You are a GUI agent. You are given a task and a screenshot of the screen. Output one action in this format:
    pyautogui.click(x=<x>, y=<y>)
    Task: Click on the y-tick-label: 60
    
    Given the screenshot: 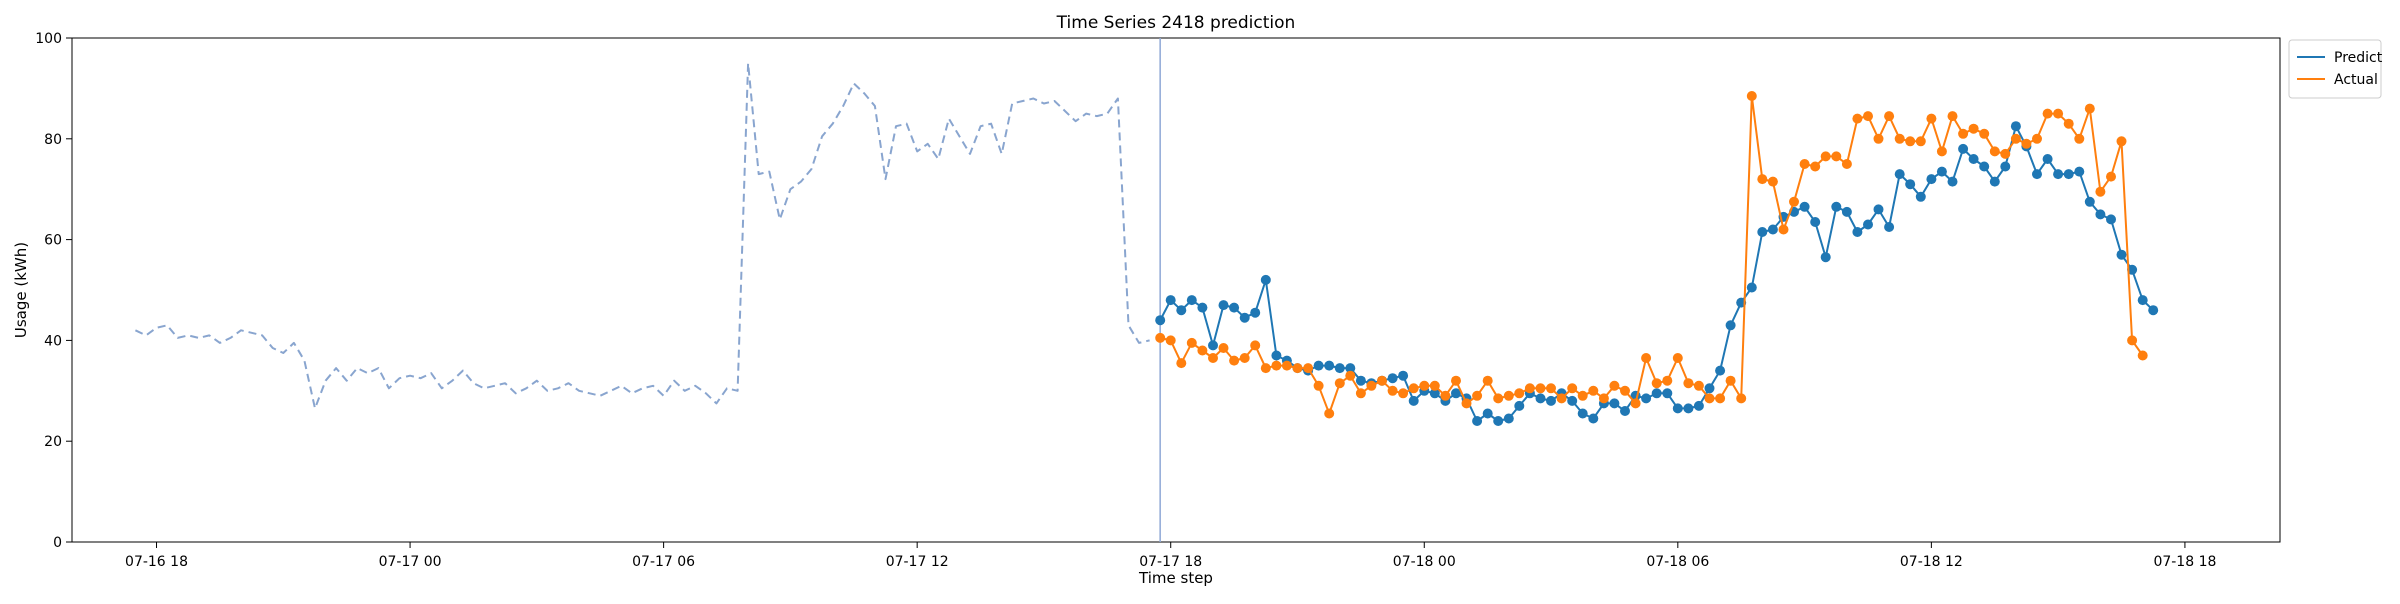 What is the action you would take?
    pyautogui.click(x=53, y=241)
    